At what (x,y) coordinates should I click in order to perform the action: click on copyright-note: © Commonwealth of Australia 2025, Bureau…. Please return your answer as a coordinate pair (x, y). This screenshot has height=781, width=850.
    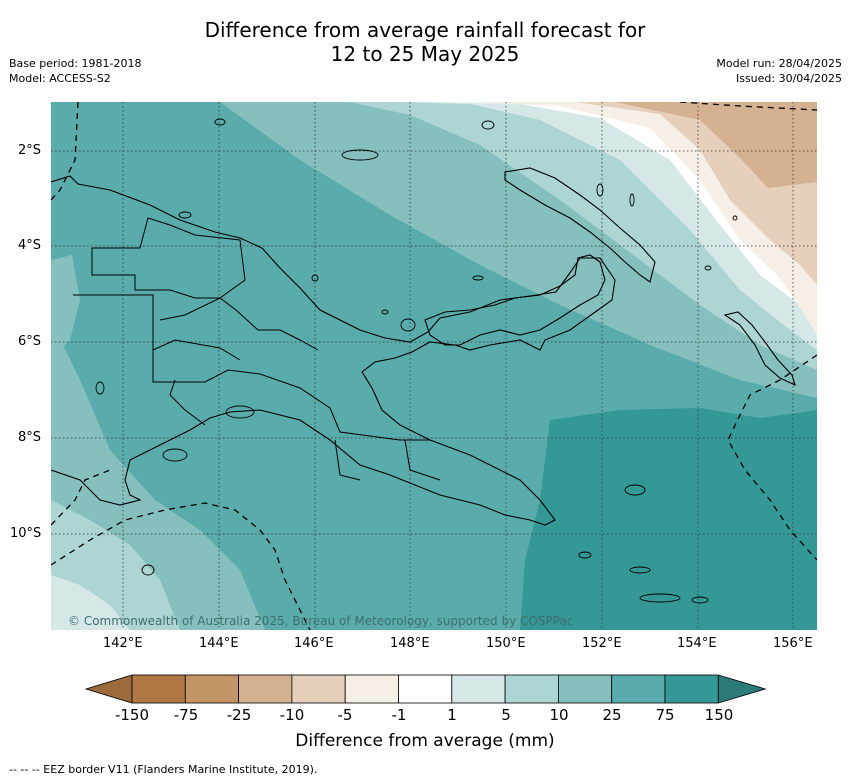
    Looking at the image, I should click on (321, 621).